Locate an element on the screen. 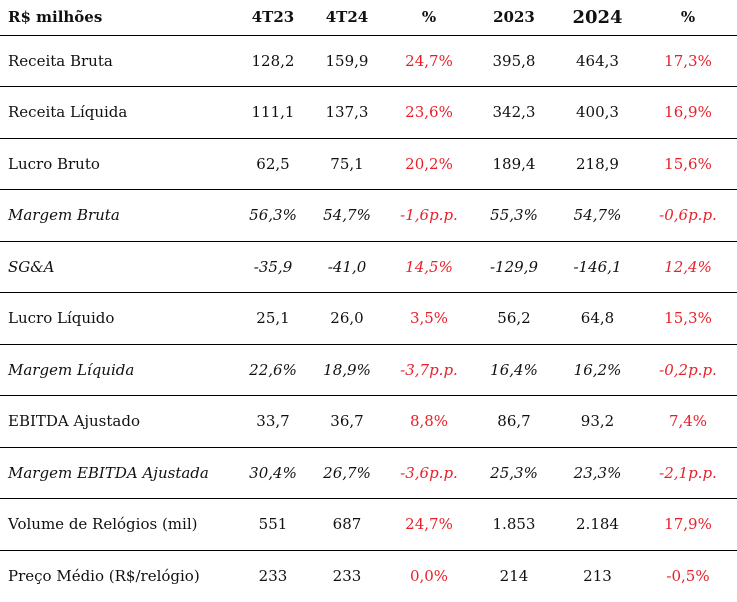 The width and height of the screenshot is (737, 602). cell-4t24: 137,3 is located at coordinates (347, 112).